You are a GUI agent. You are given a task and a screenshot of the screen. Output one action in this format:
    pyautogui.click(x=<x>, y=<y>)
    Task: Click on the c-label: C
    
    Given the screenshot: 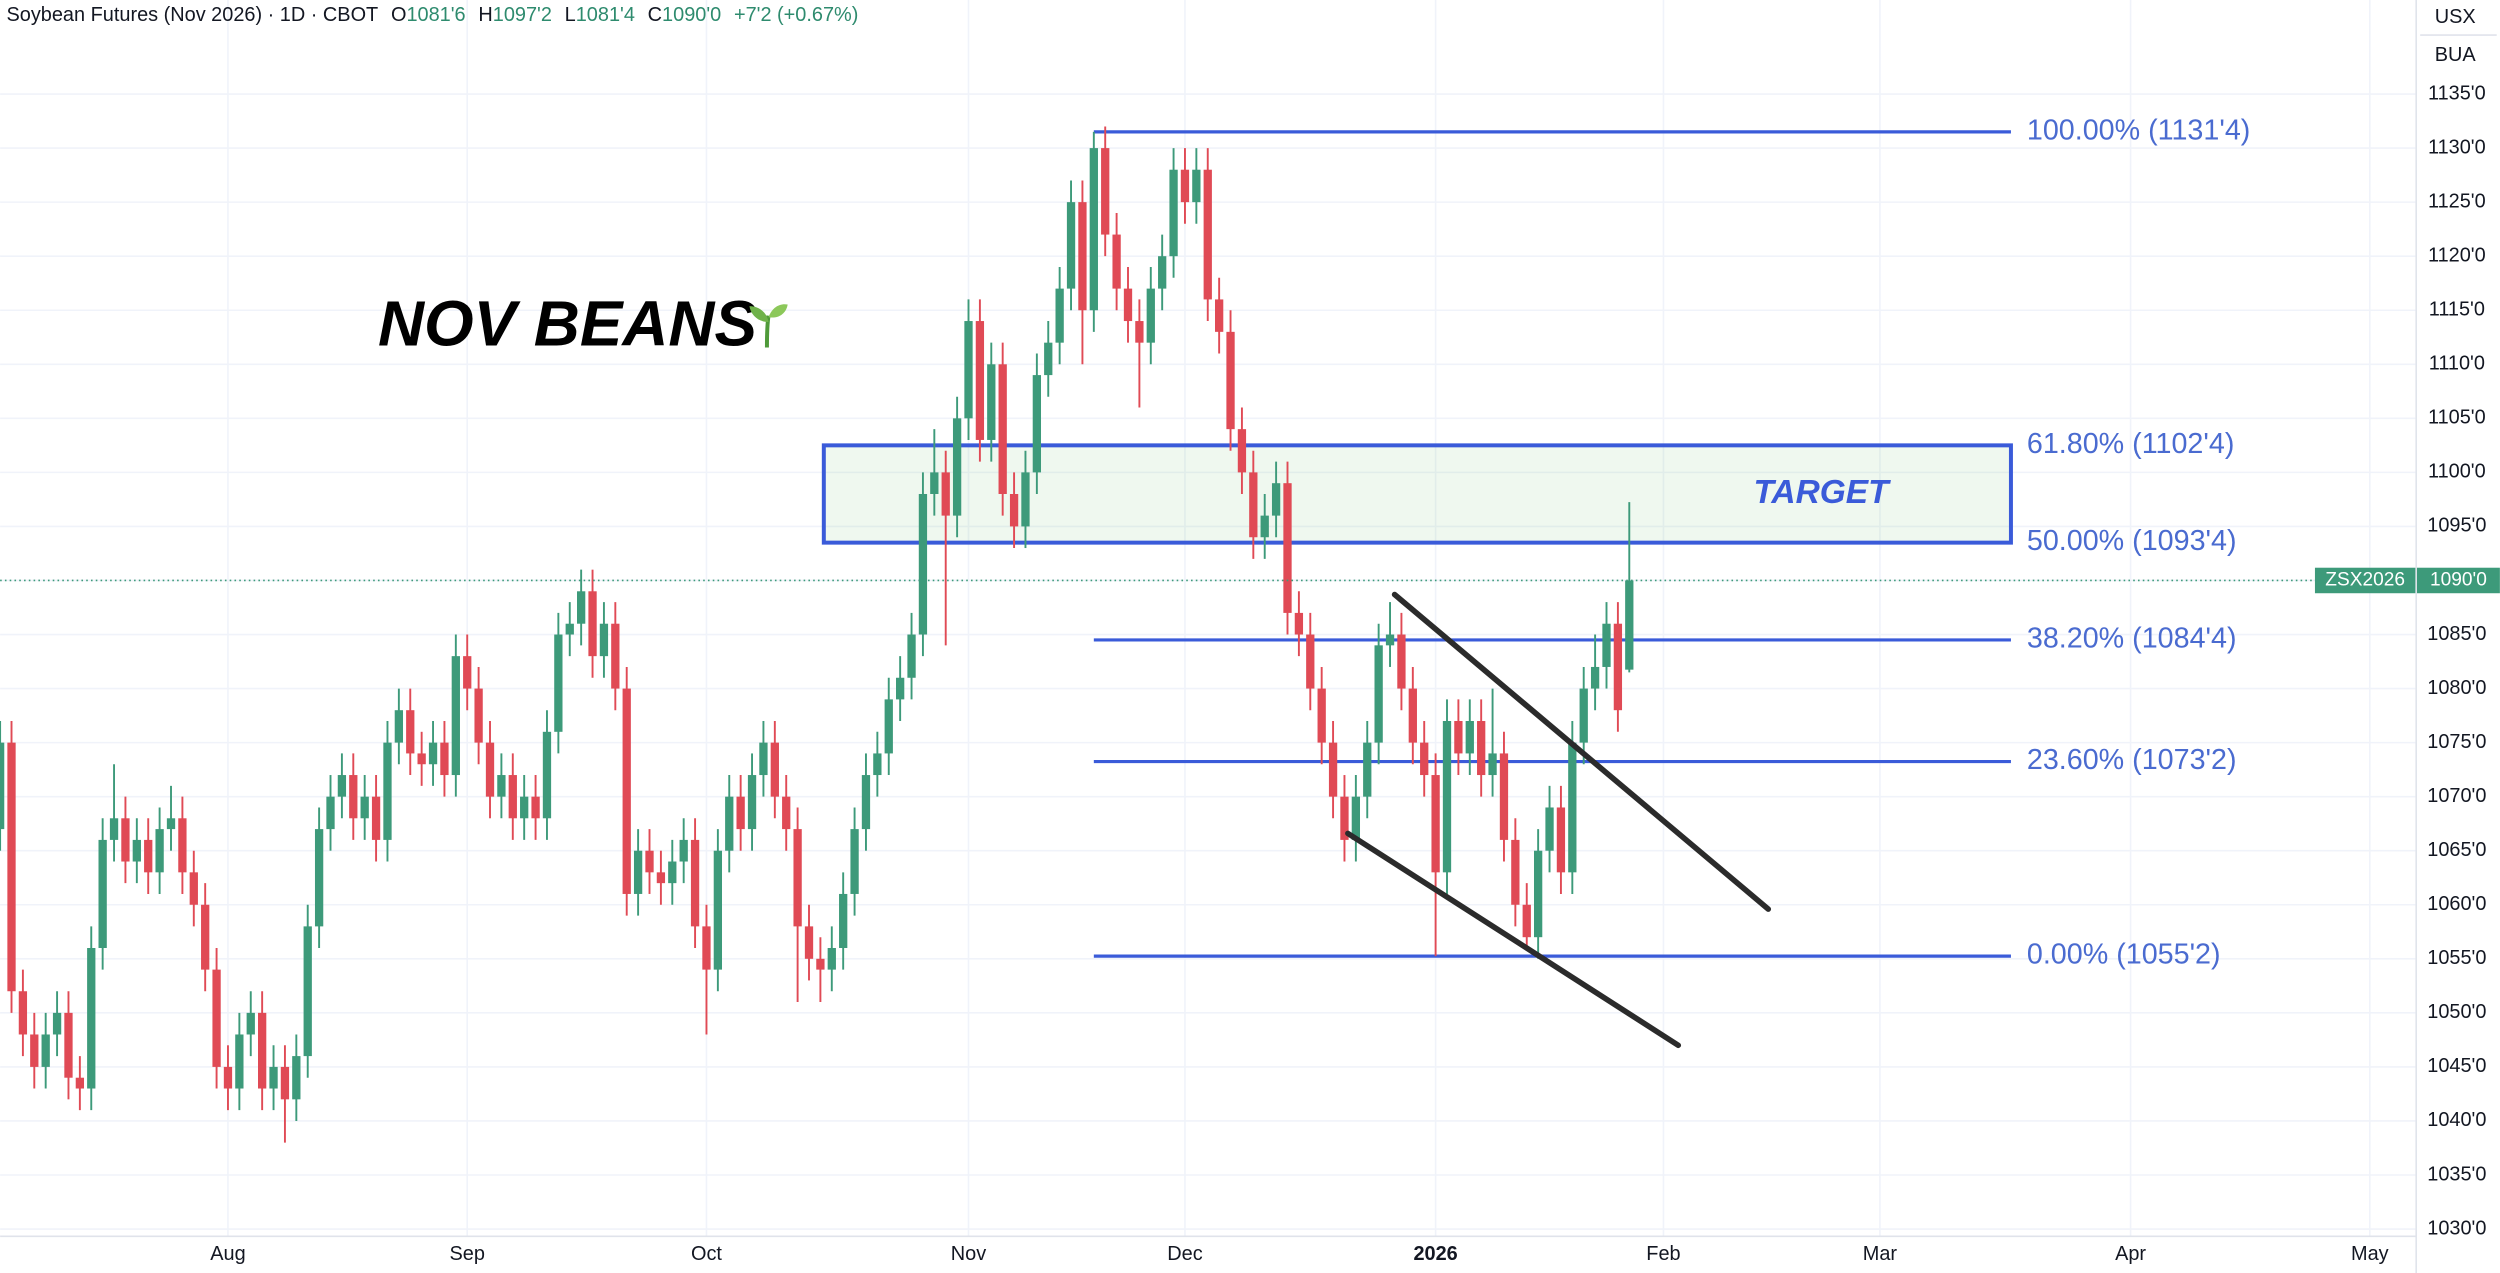 What is the action you would take?
    pyautogui.click(x=655, y=15)
    